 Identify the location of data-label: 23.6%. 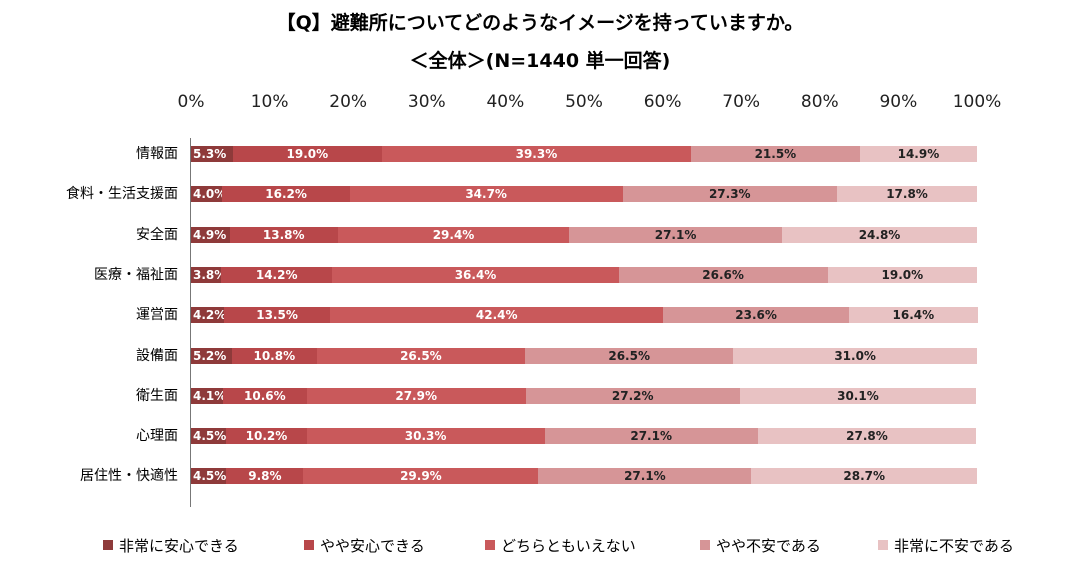
(756, 315).